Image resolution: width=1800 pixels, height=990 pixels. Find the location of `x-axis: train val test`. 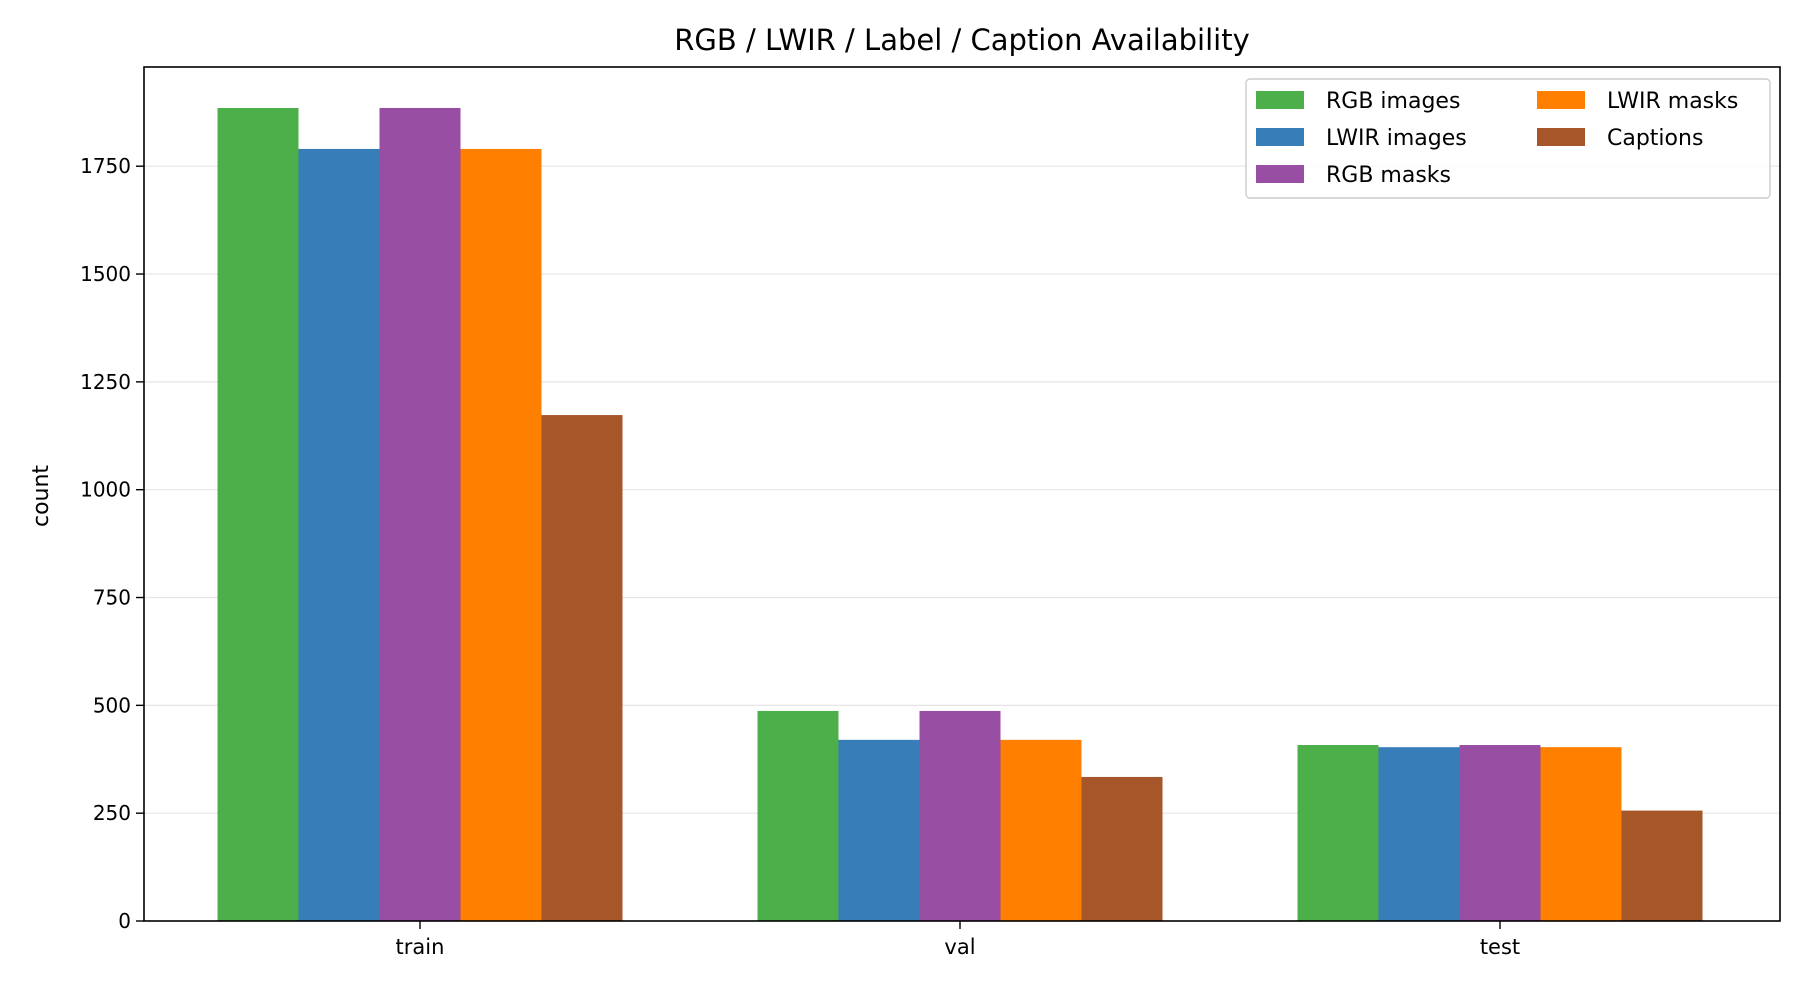

x-axis: train val test is located at coordinates (958, 940).